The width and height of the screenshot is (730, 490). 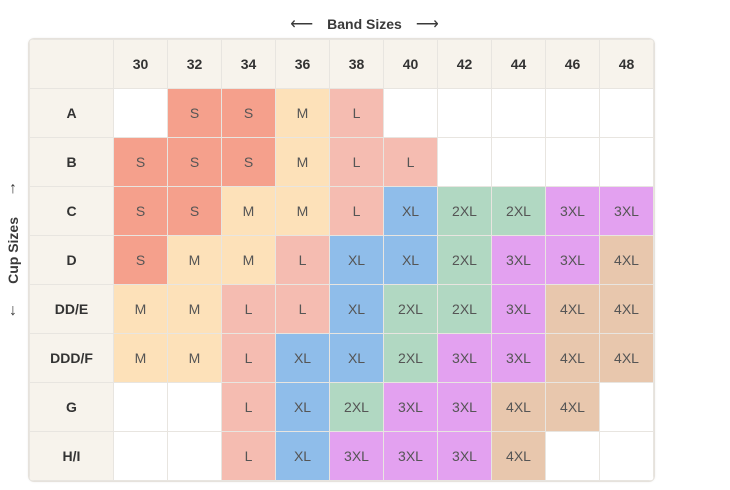 What do you see at coordinates (302, 24) in the screenshot?
I see `left-arrow-icon: ⟵` at bounding box center [302, 24].